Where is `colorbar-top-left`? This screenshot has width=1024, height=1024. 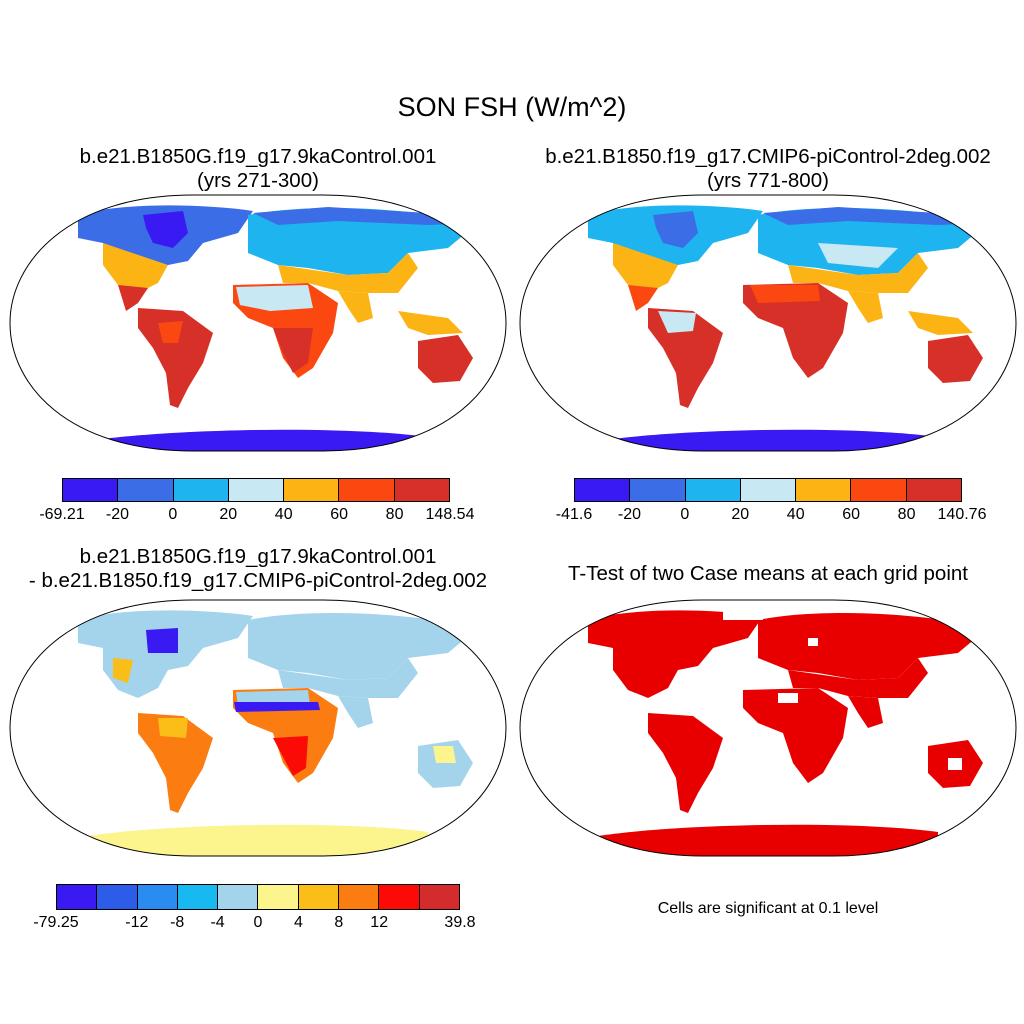 colorbar-top-left is located at coordinates (256, 490).